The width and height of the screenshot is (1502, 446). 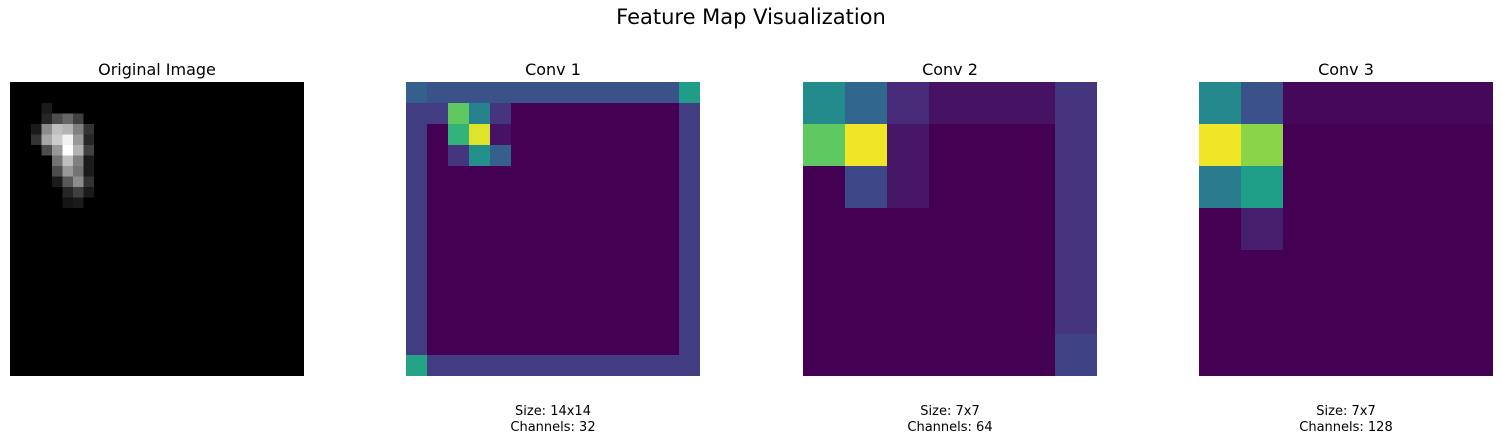 I want to click on caption-conv3: Size: 7x7 Channels: 128, so click(x=1346, y=420).